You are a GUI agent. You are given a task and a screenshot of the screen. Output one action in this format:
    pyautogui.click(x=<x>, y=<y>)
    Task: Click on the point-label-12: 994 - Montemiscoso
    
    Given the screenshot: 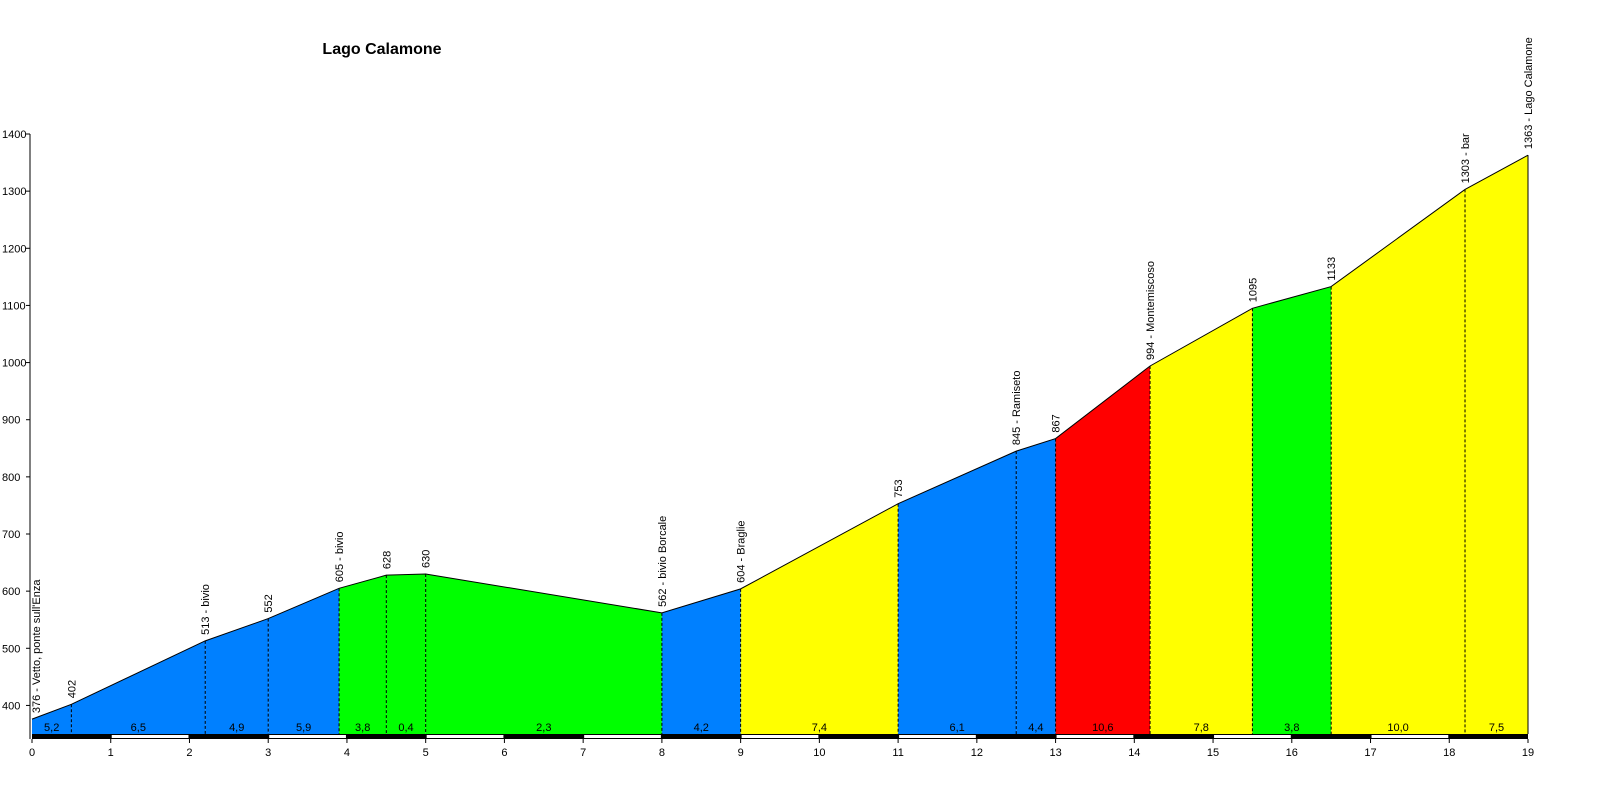 What is the action you would take?
    pyautogui.click(x=1151, y=310)
    